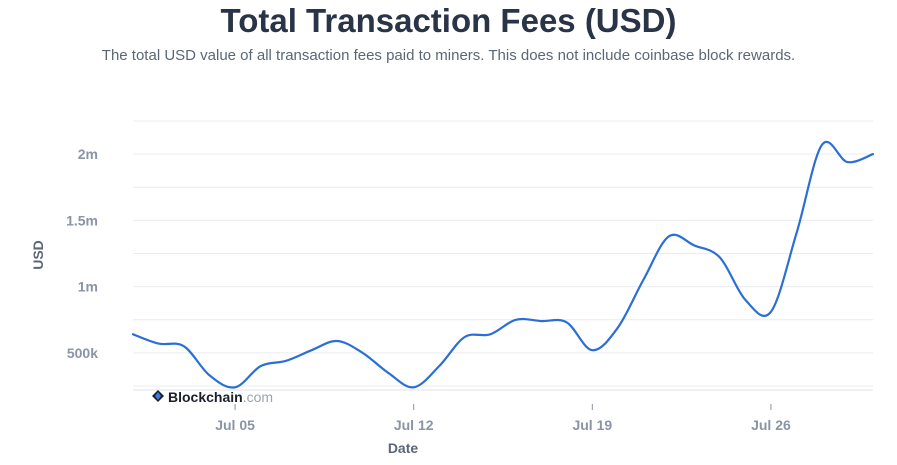 This screenshot has height=465, width=897. What do you see at coordinates (82, 253) in the screenshot?
I see `y-tick-labels: 500k 1m 1.5m 2m` at bounding box center [82, 253].